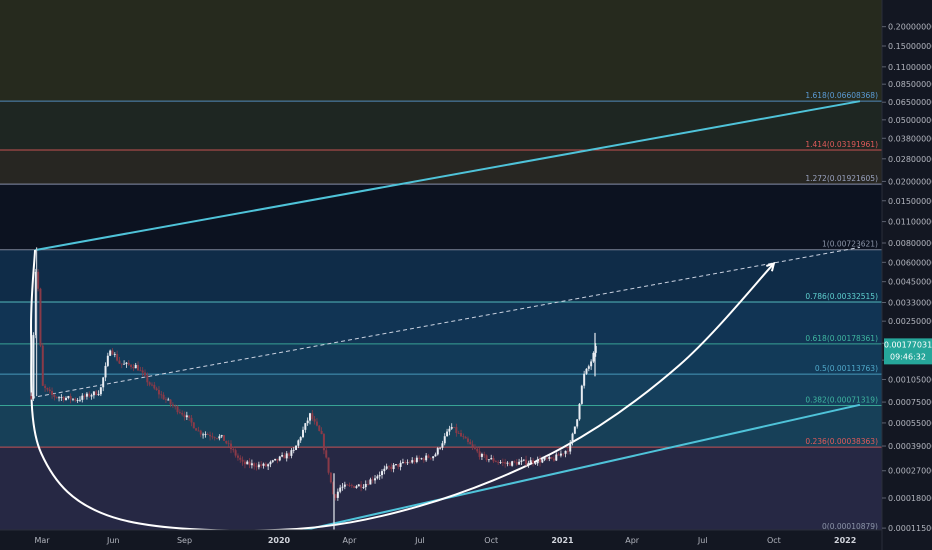 The image size is (932, 550). Describe the element at coordinates (910, 282) in the screenshot. I see `price-tick-label: 0.00450000` at that location.